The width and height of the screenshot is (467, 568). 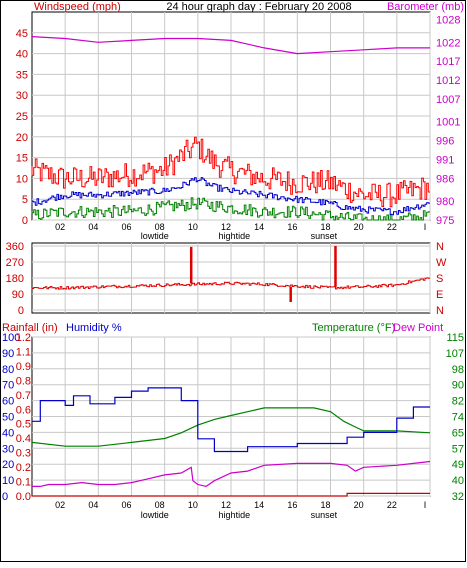 I want to click on humidity-series, so click(x=231, y=420).